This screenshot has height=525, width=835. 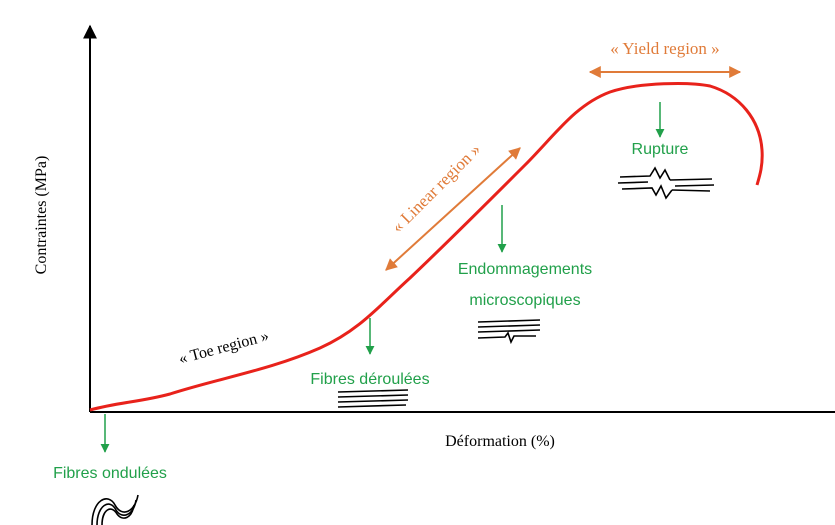 I want to click on annotation: Endommagements, so click(x=525, y=269).